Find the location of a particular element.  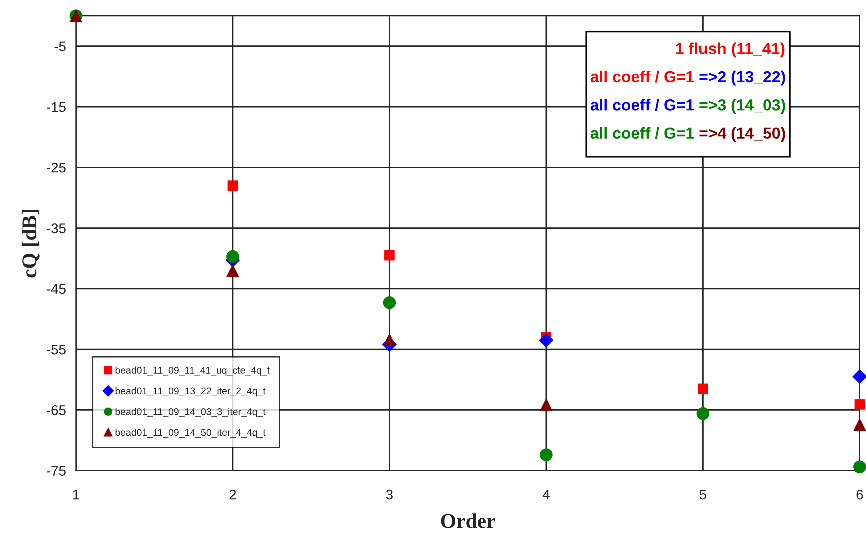

y-tick-label: -5 is located at coordinates (60, 47).